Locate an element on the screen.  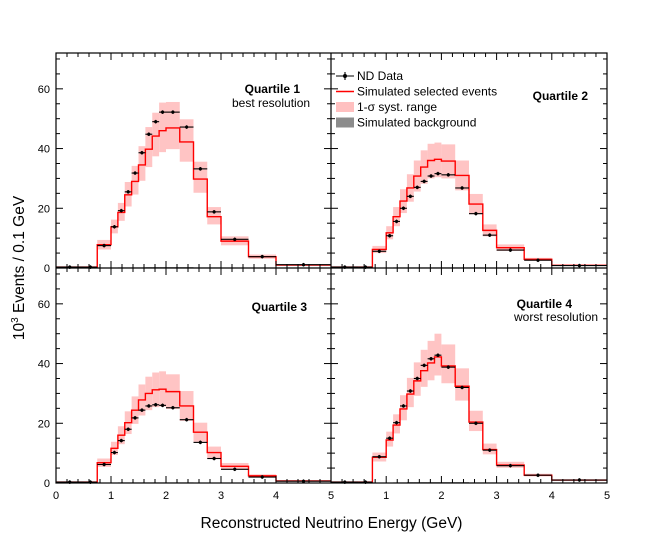
y-tick-label: 20 is located at coordinates (44, 209).